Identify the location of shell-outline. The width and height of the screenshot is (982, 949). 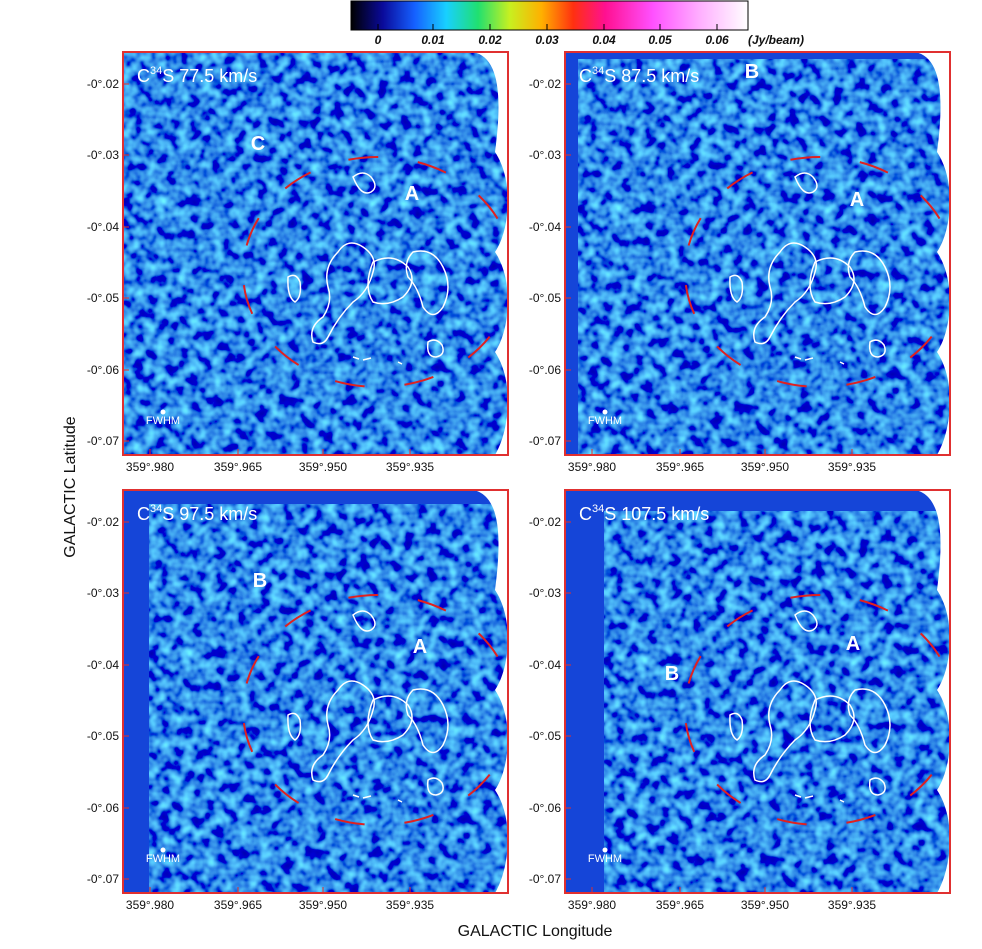
(375, 272).